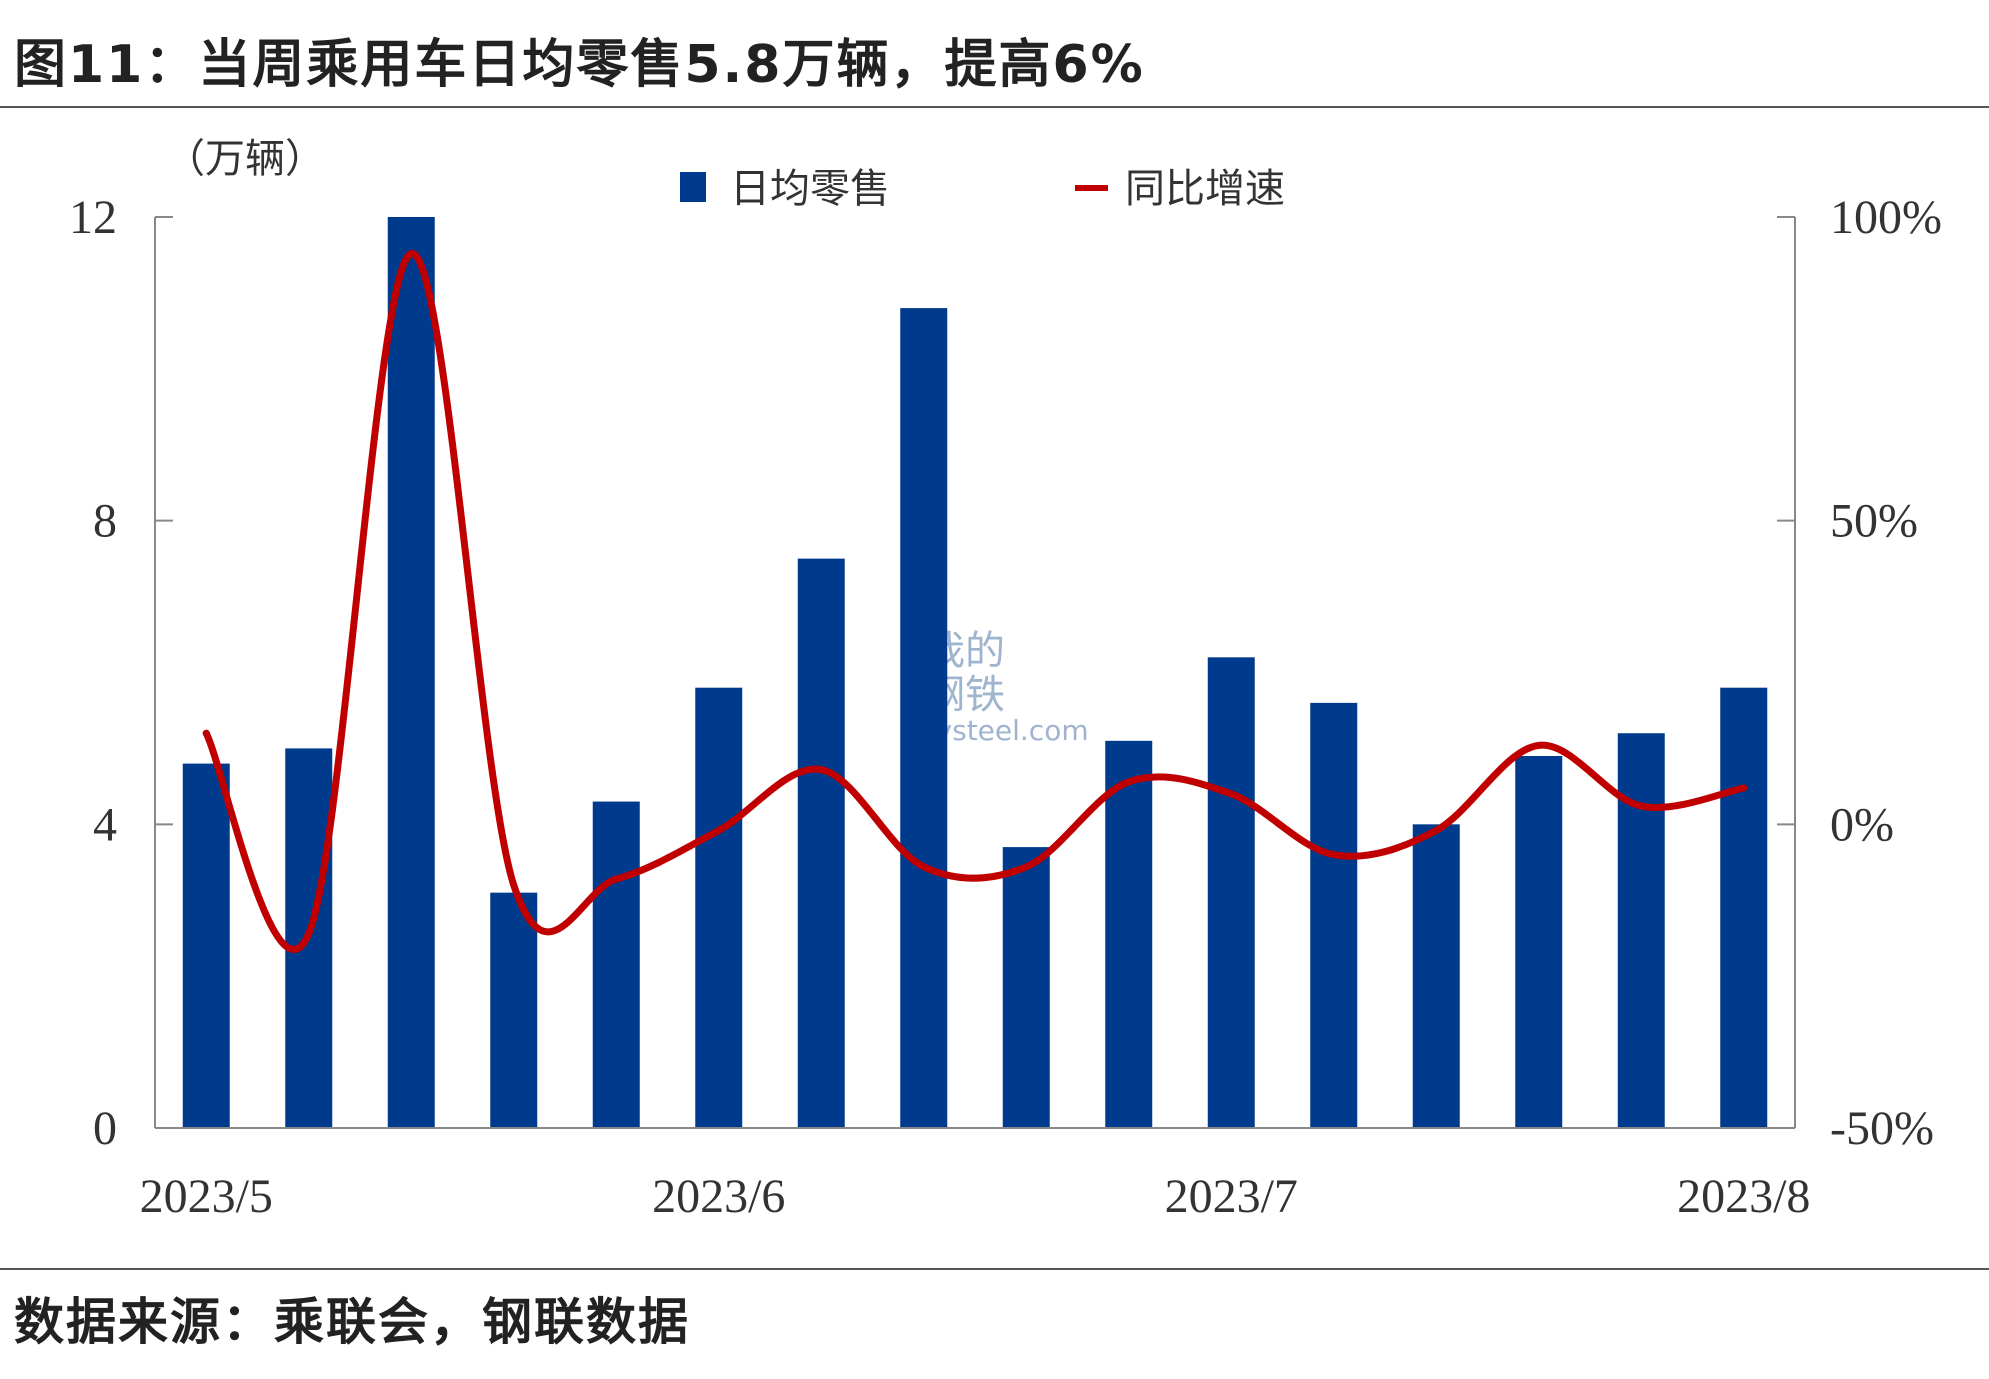 Image resolution: width=1989 pixels, height=1379 pixels. Describe the element at coordinates (718, 1196) in the screenshot. I see `x-tick-label-5: 2023/6` at that location.